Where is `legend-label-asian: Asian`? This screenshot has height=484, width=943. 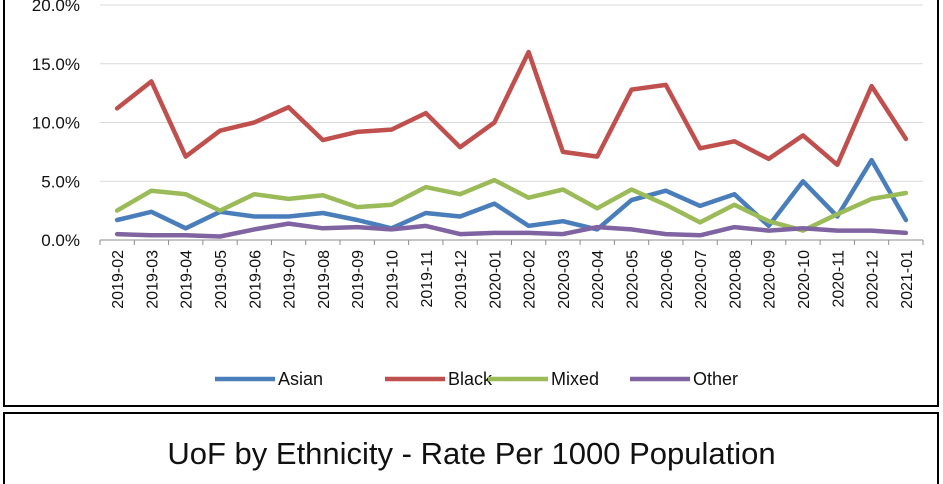
legend-label-asian: Asian is located at coordinates (300, 379).